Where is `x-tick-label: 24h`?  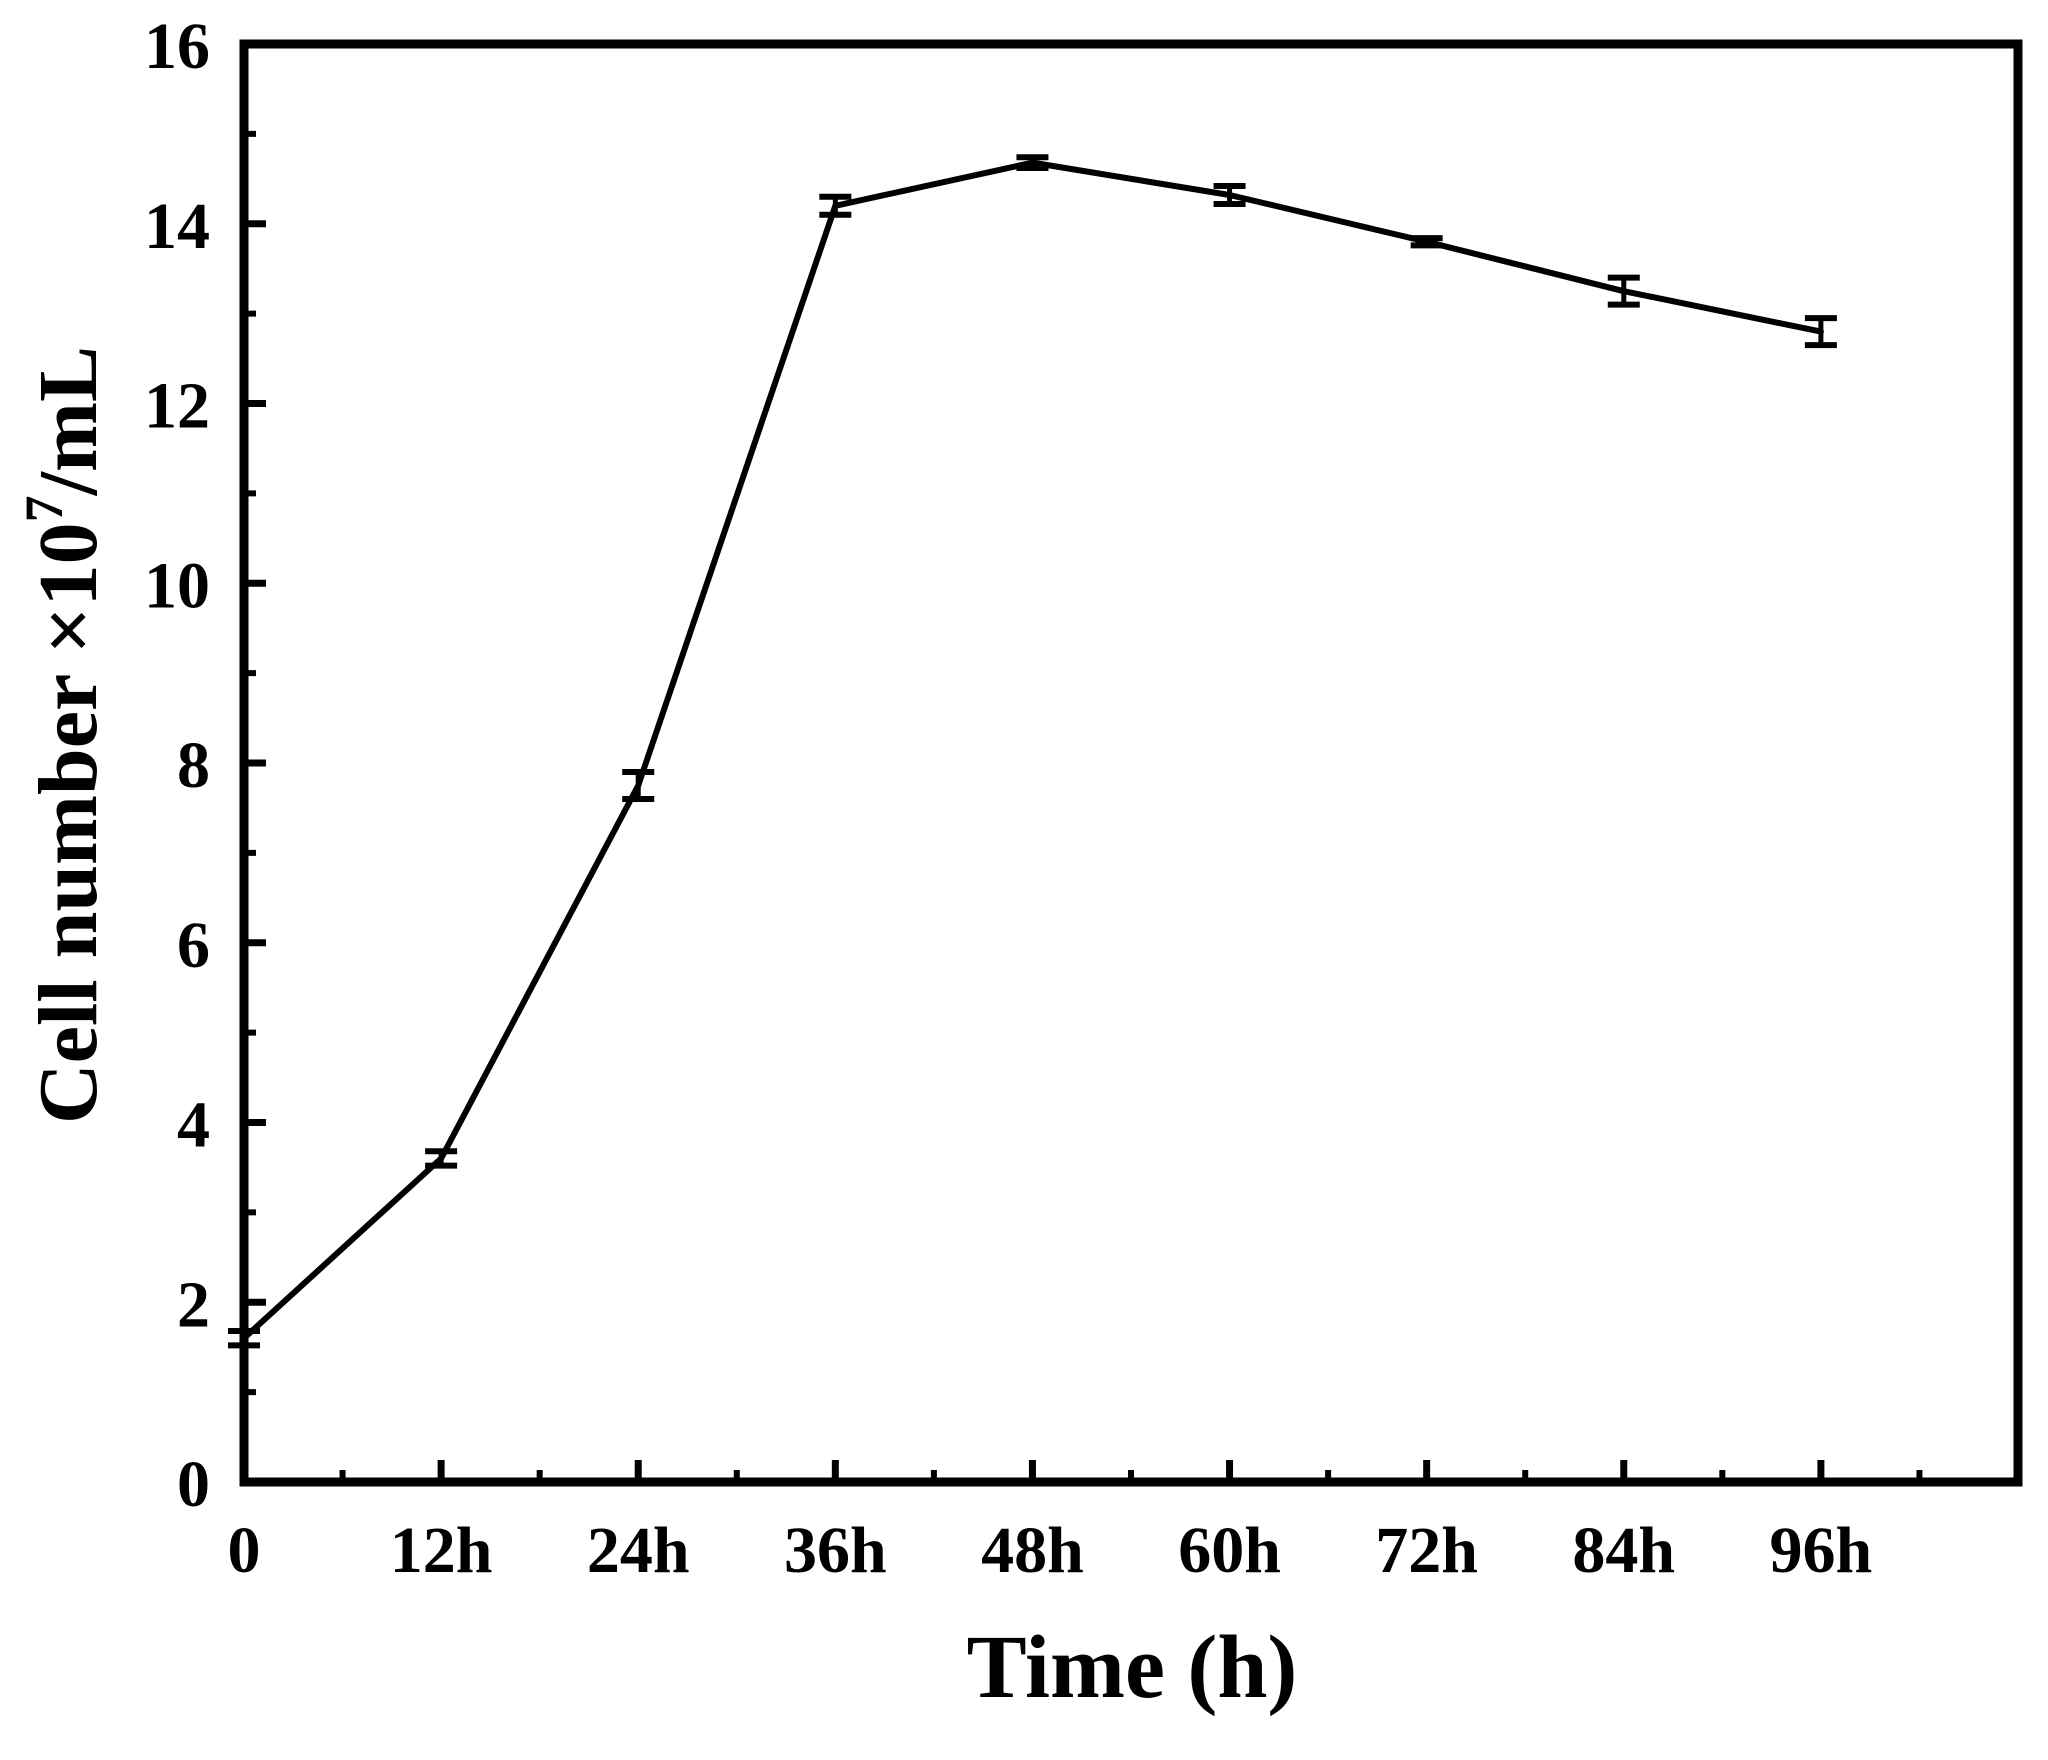
x-tick-label: 24h is located at coordinates (638, 1550).